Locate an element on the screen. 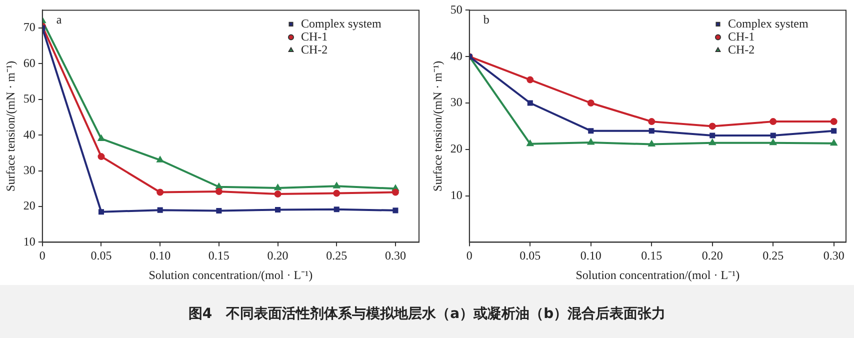 The height and width of the screenshot is (338, 854). y-tick-label: 70 is located at coordinates (29, 27).